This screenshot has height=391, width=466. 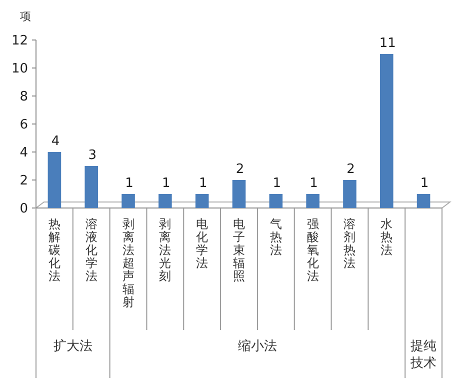 What do you see at coordinates (24, 209) in the screenshot?
I see `y-tick-label: 0` at bounding box center [24, 209].